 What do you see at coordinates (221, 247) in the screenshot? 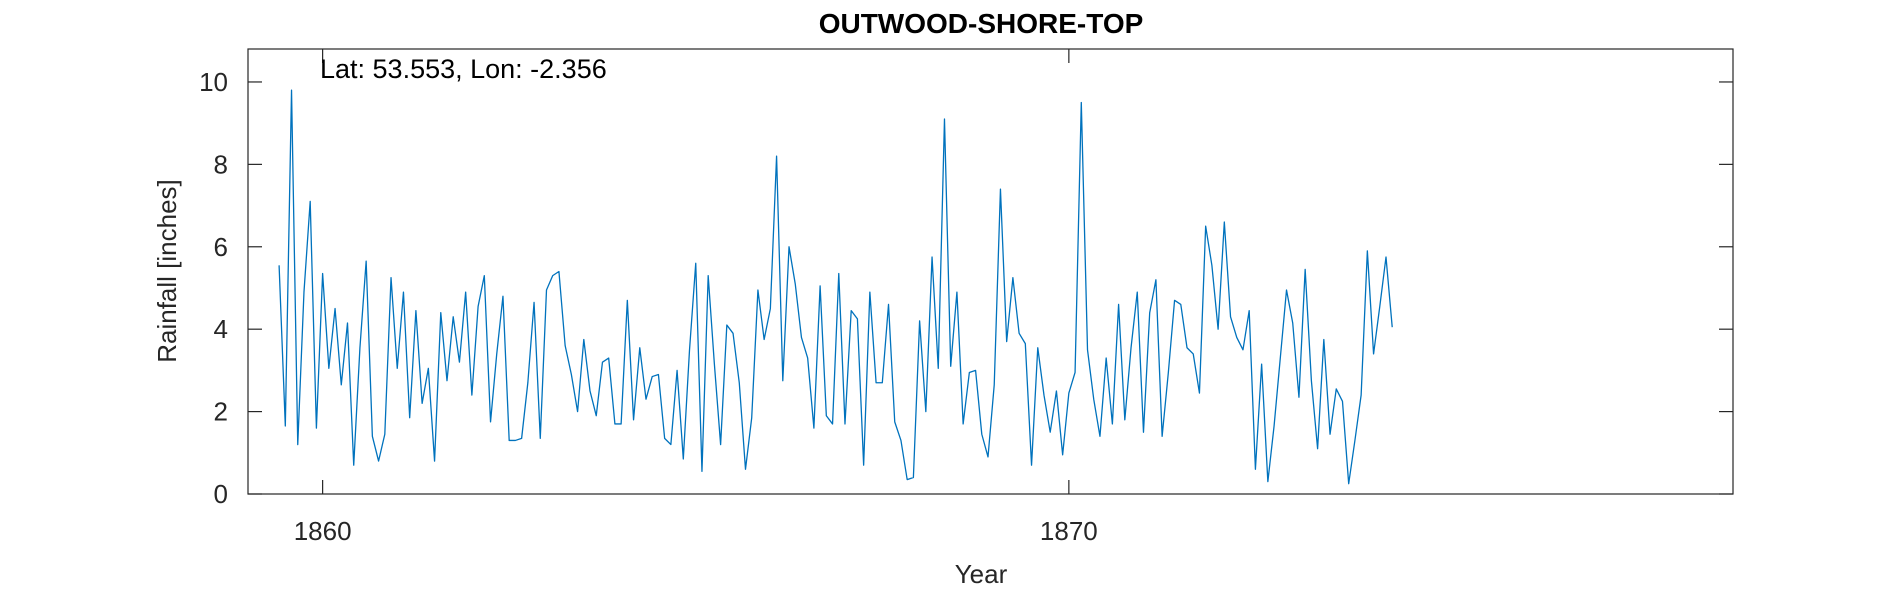
I see `y-tick-label: 6` at bounding box center [221, 247].